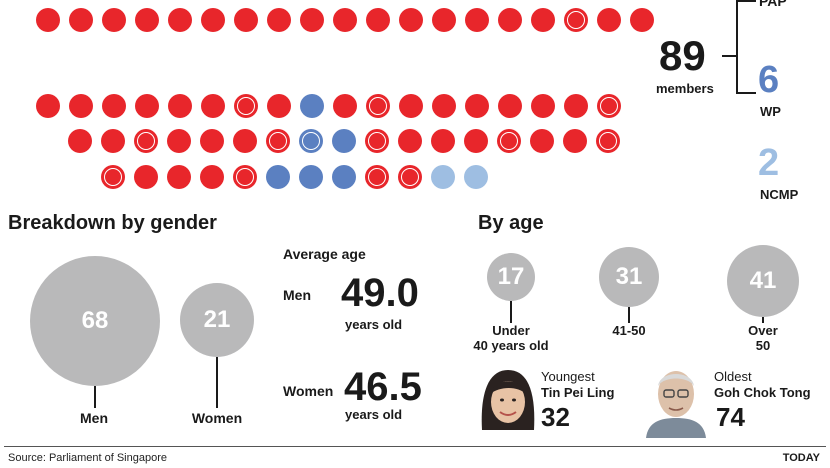 This screenshot has height=468, width=830. What do you see at coordinates (217, 382) in the screenshot?
I see `women-leader-line` at bounding box center [217, 382].